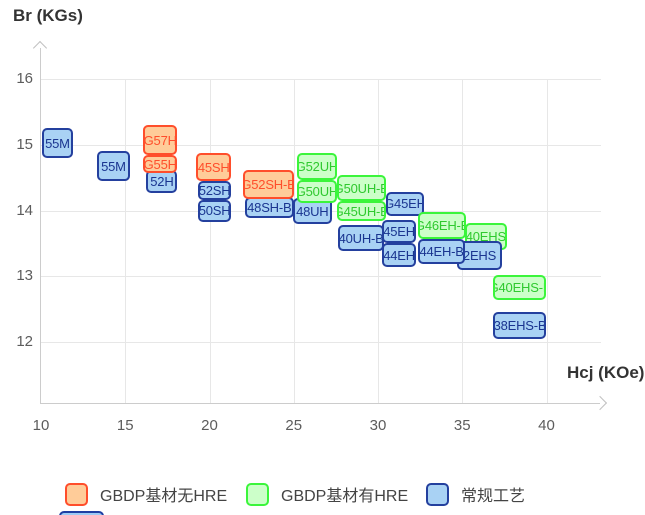 The height and width of the screenshot is (515, 645). I want to click on grade-box-52h: 52H, so click(162, 181).